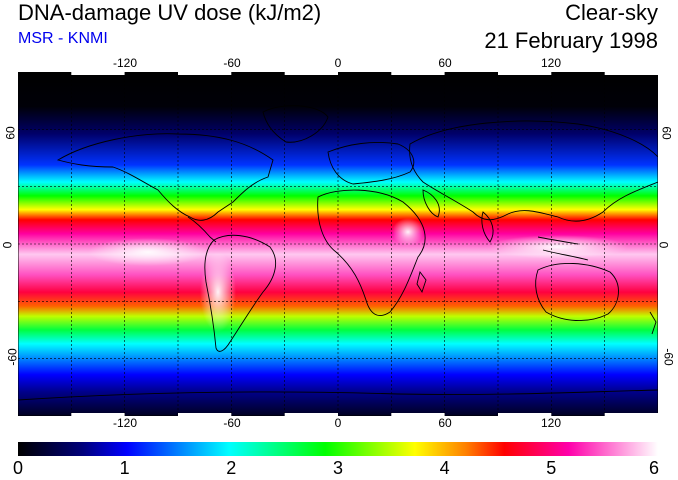 This screenshot has height=480, width=678. I want to click on lon-tick-top: -120, so click(125, 63).